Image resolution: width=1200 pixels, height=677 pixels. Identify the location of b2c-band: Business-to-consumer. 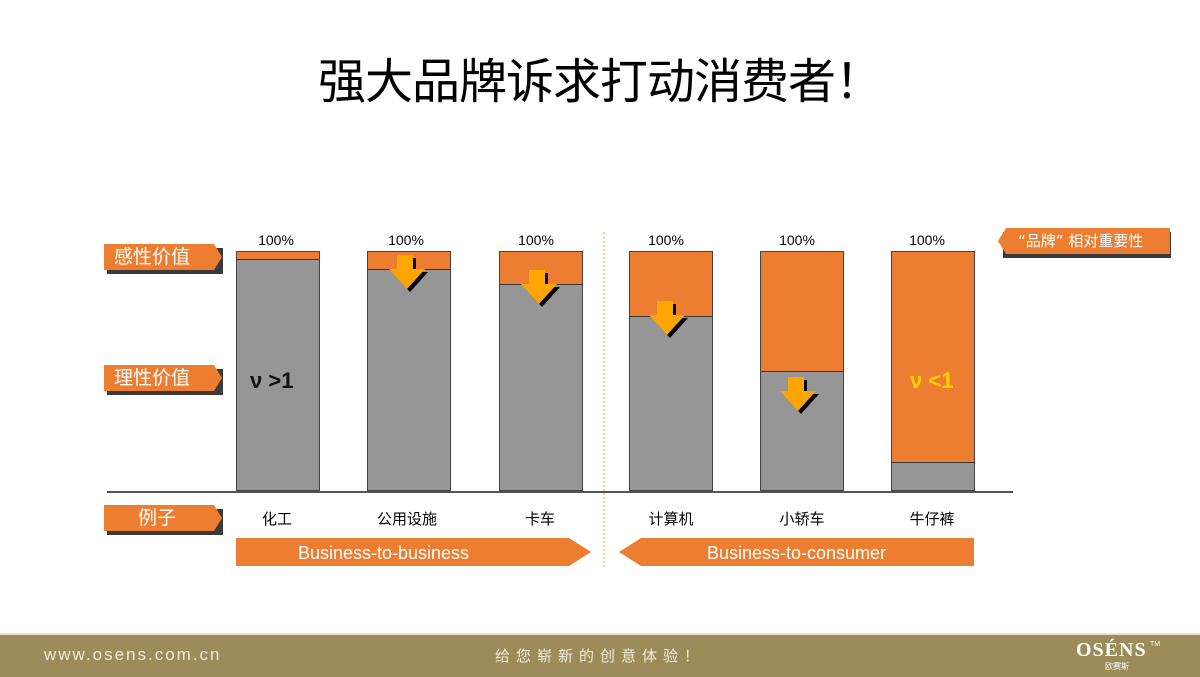
(796, 552).